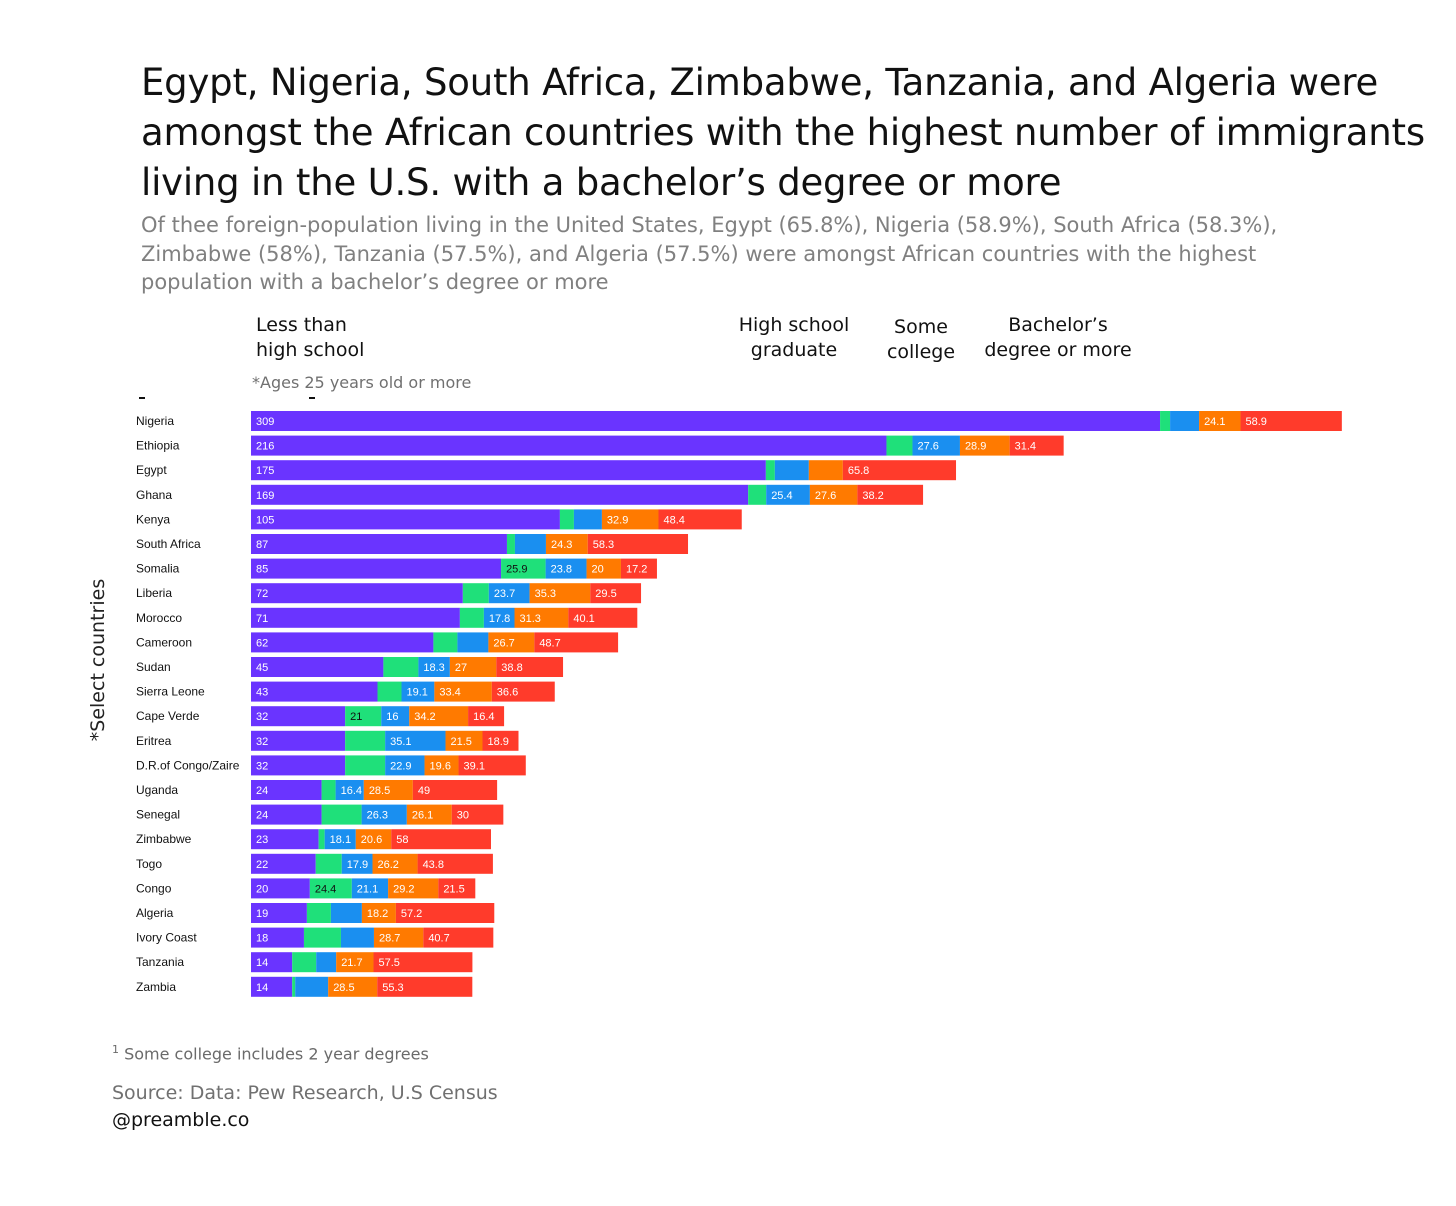 Image resolution: width=1456 pixels, height=1206 pixels. I want to click on data-label: 16.4, so click(483, 717).